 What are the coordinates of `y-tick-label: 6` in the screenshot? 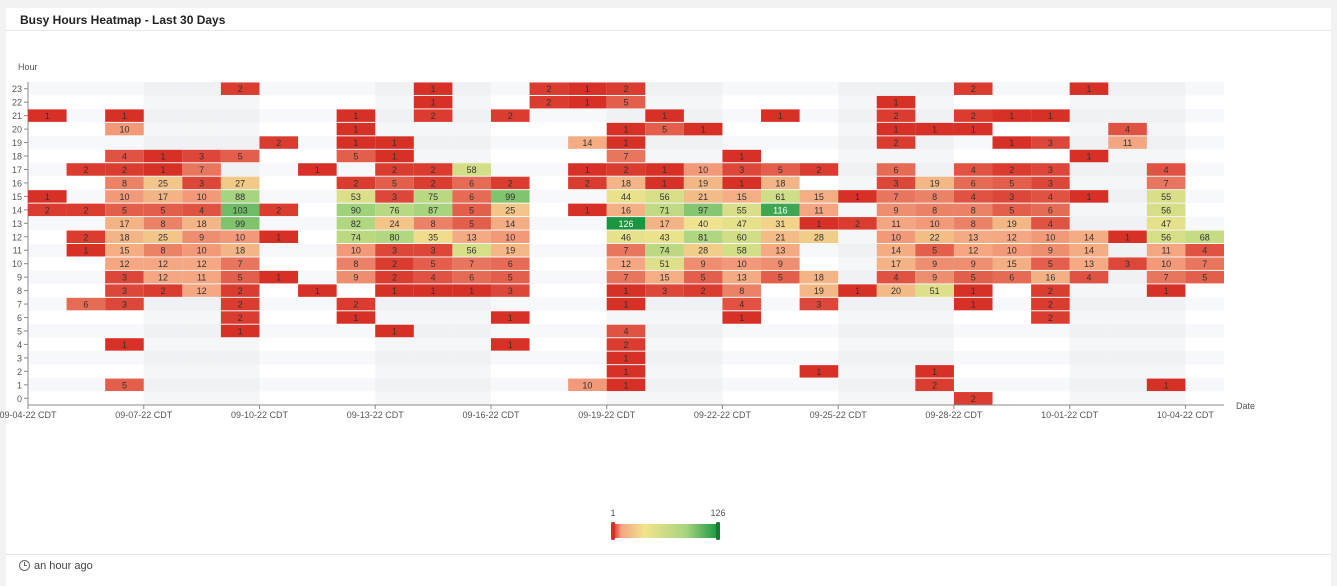 It's located at (19, 318).